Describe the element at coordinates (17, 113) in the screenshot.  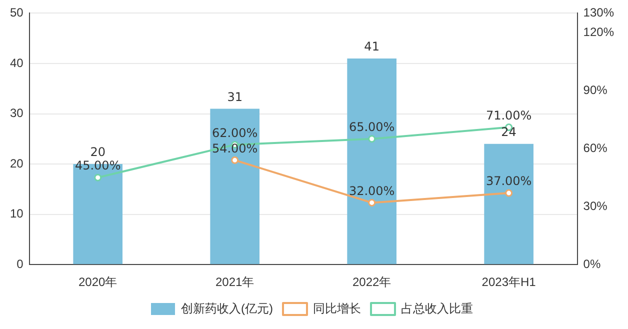
I see `y-tick-label: 30` at that location.